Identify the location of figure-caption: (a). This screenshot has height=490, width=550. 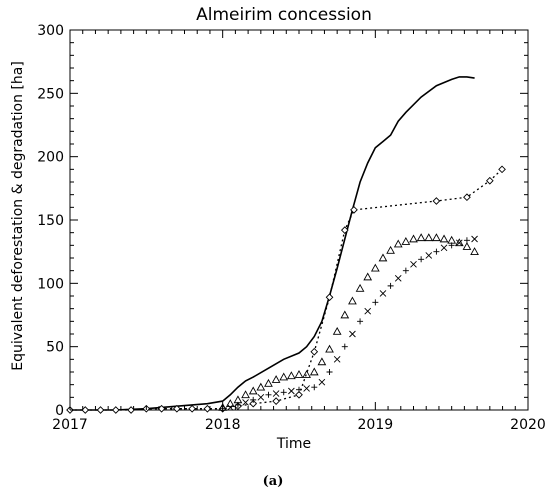
(273, 481).